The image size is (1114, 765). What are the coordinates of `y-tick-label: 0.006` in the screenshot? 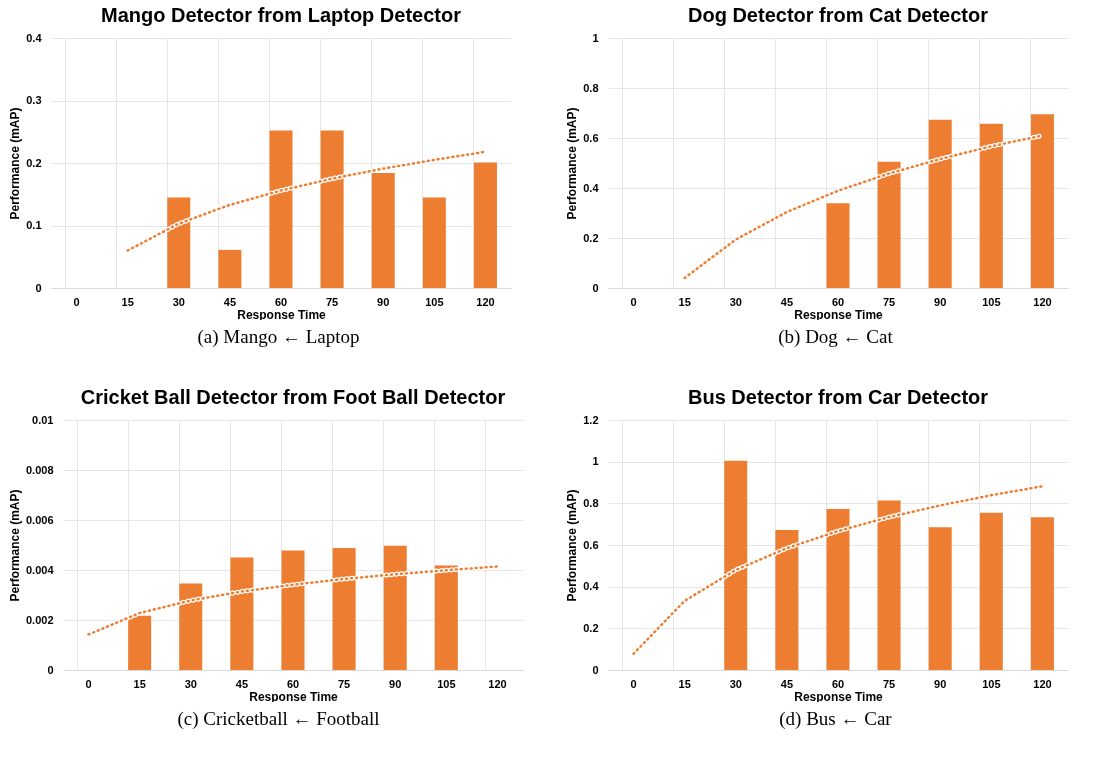 It's located at (39, 519).